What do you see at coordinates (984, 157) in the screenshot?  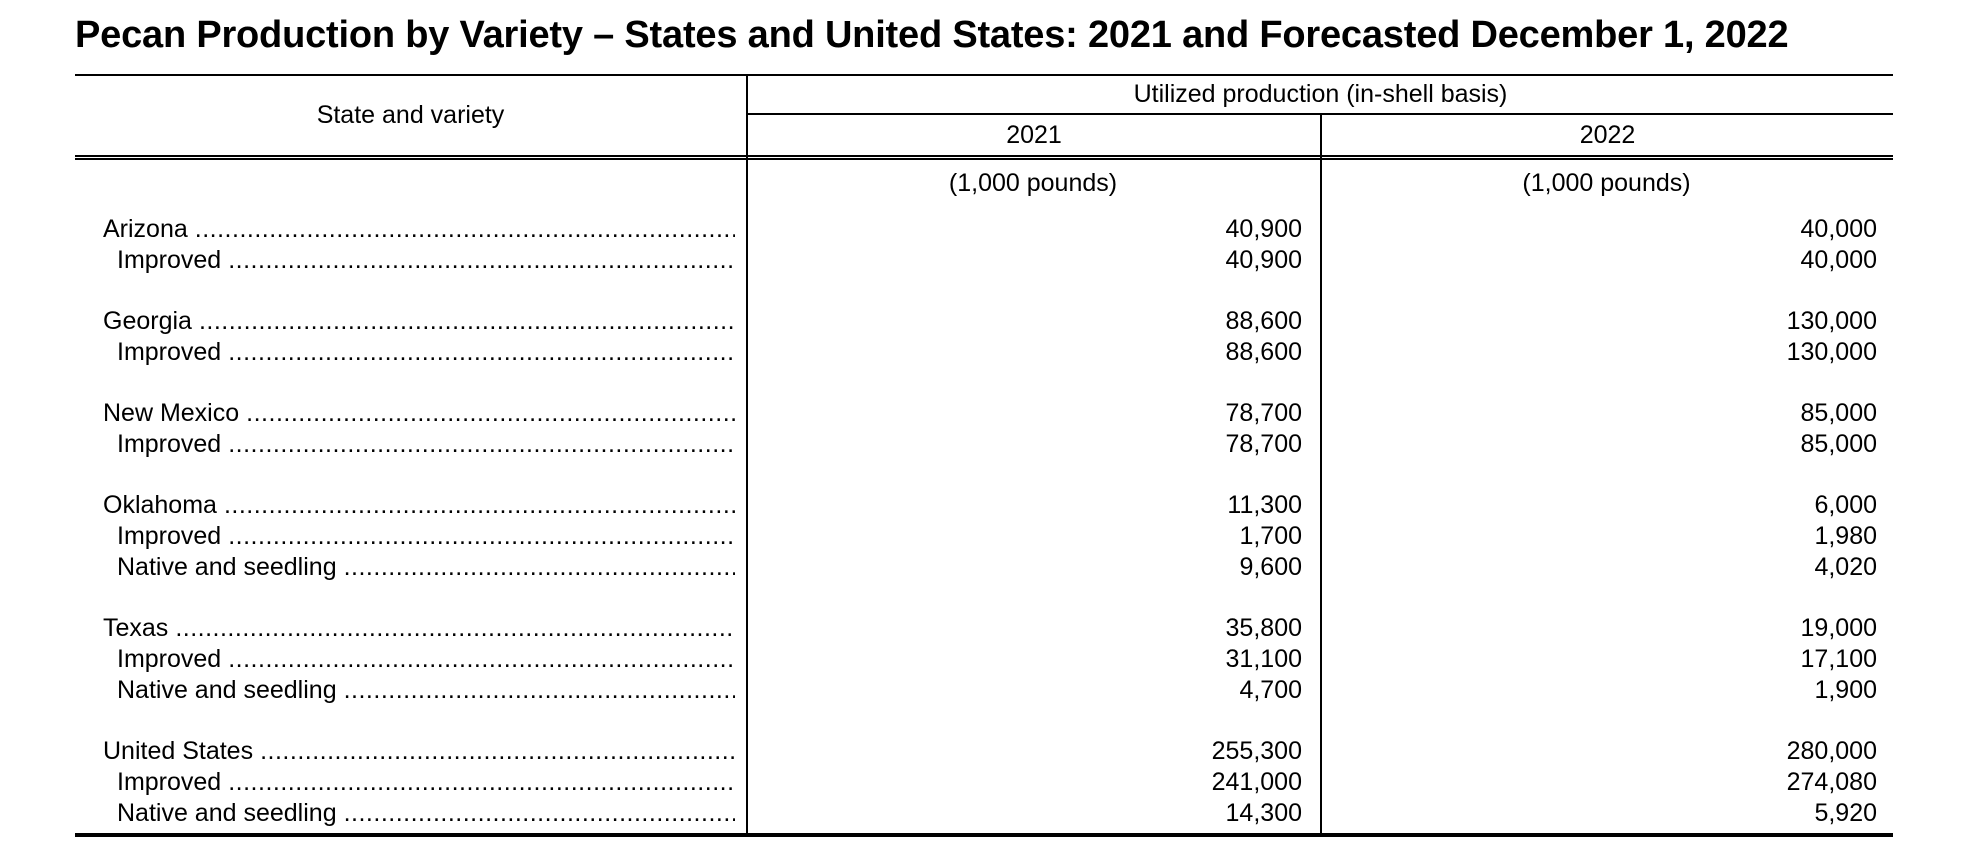 I see `header-bottom-rule` at bounding box center [984, 157].